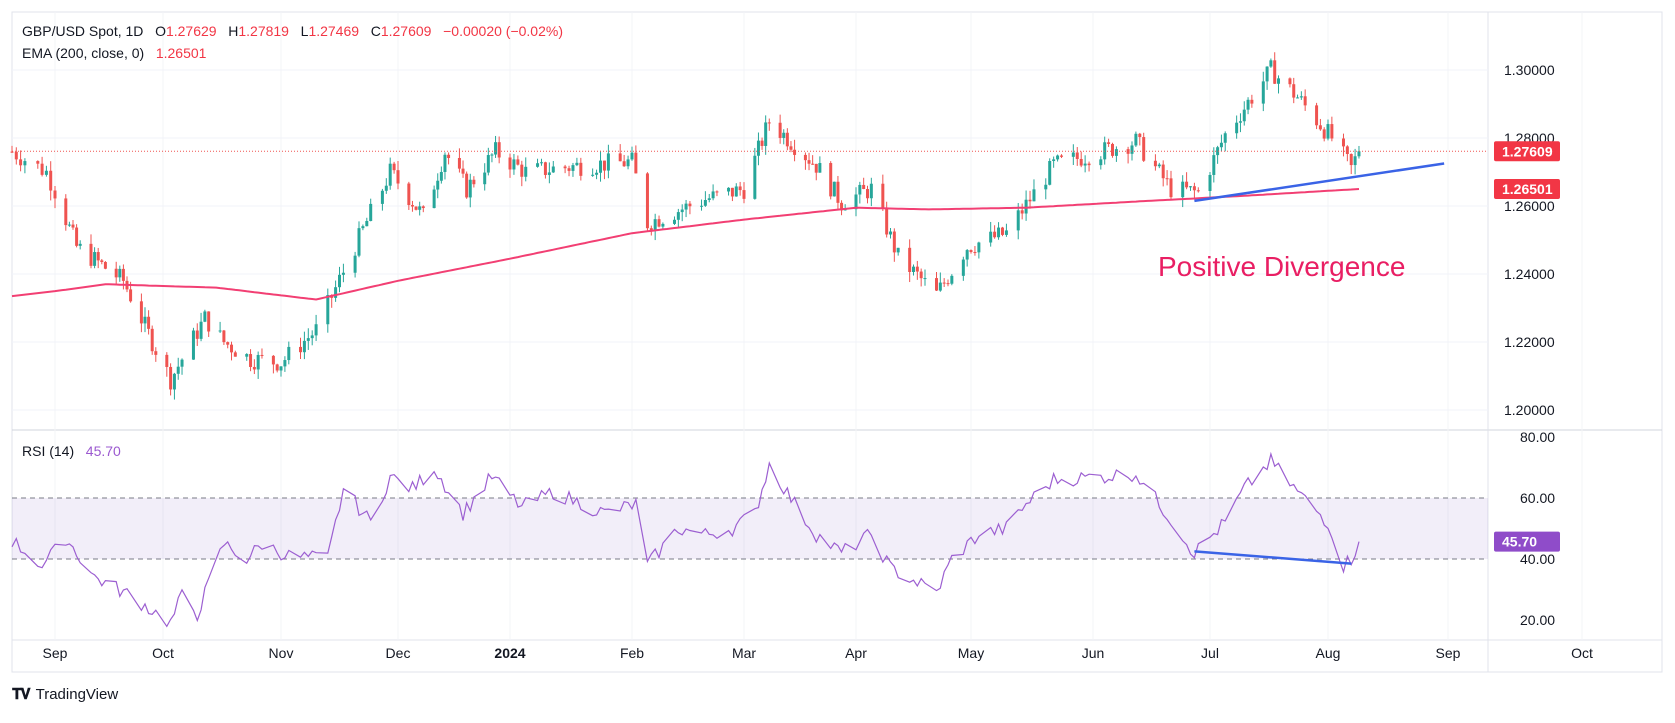  I want to click on time-tick-label: Sep, so click(55, 653).